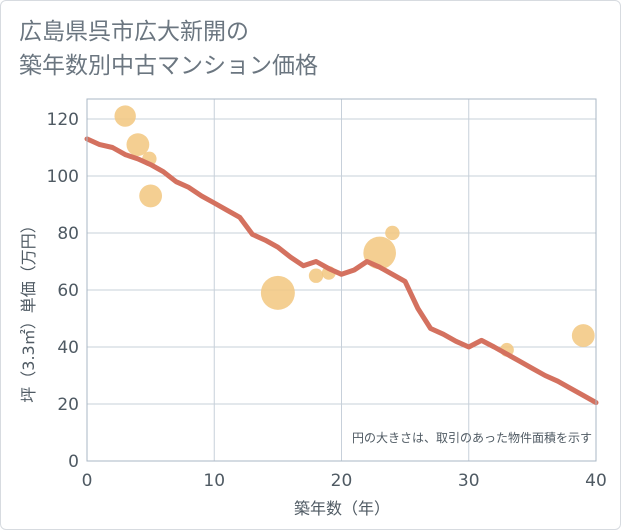  What do you see at coordinates (68, 234) in the screenshot?
I see `y-tick-label: 80` at bounding box center [68, 234].